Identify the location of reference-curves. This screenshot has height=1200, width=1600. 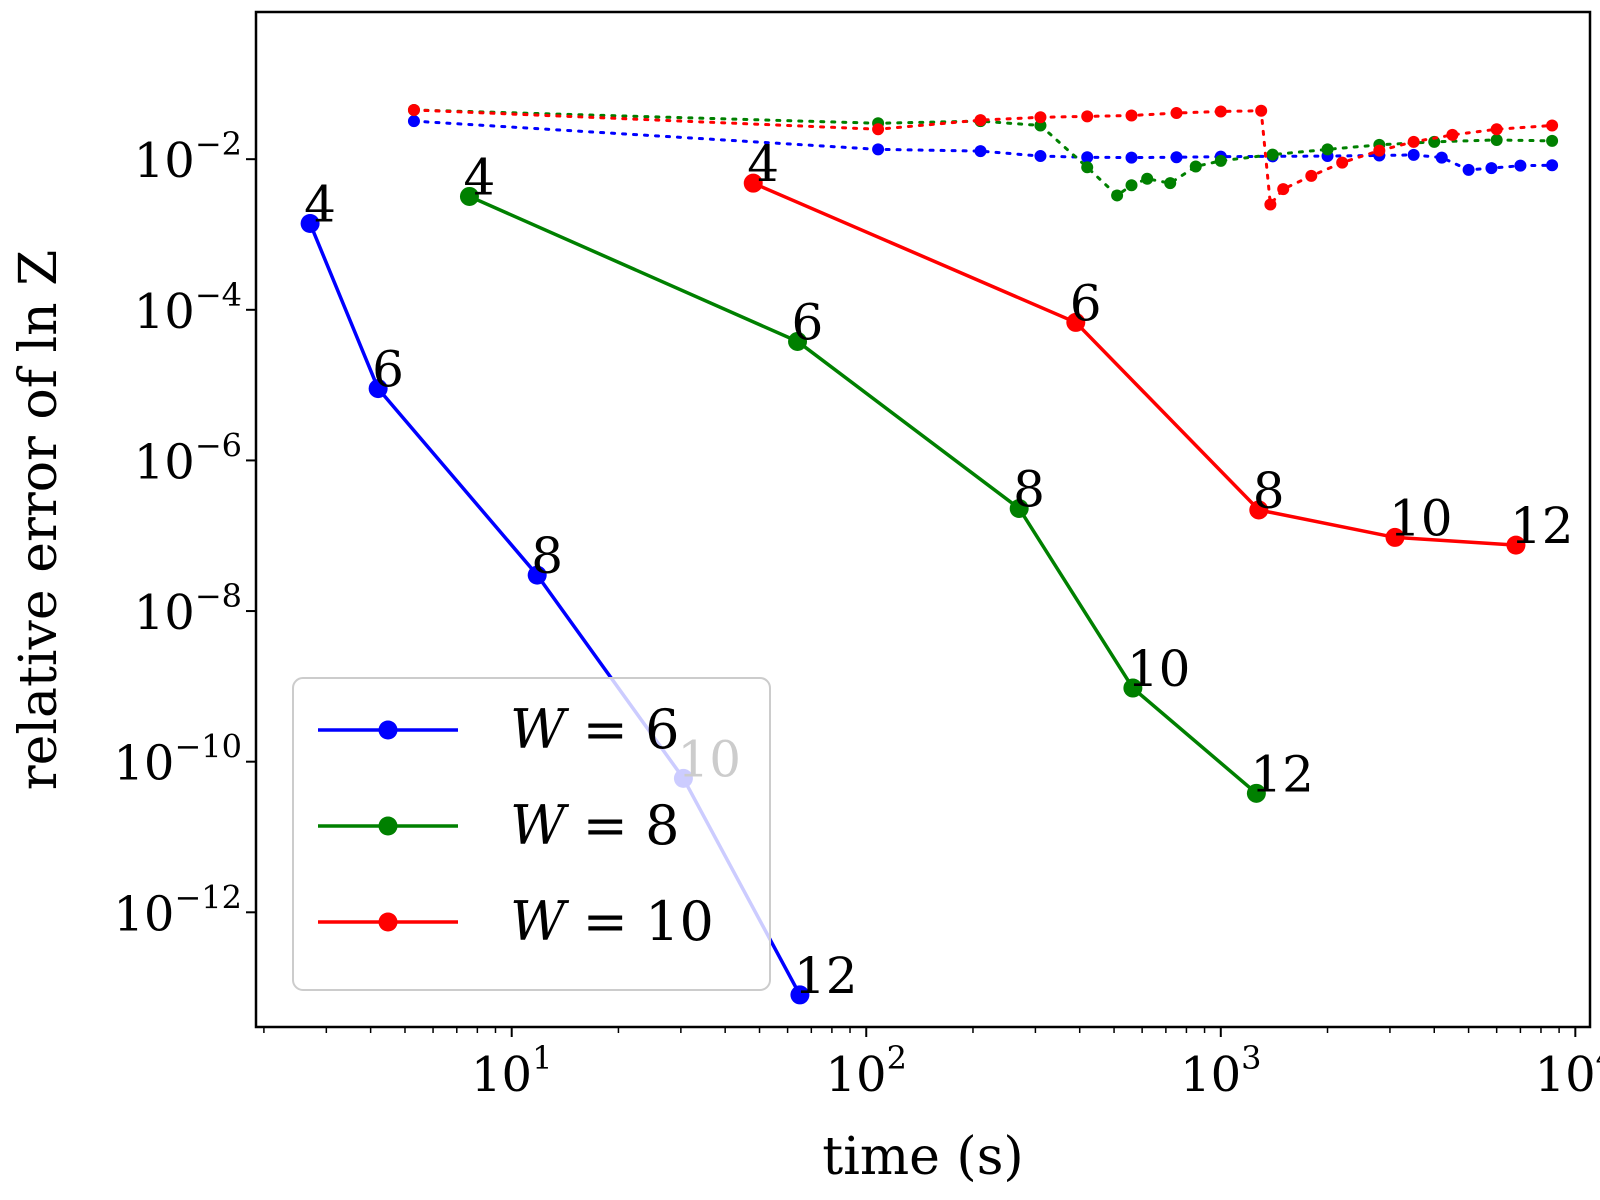
(983, 157).